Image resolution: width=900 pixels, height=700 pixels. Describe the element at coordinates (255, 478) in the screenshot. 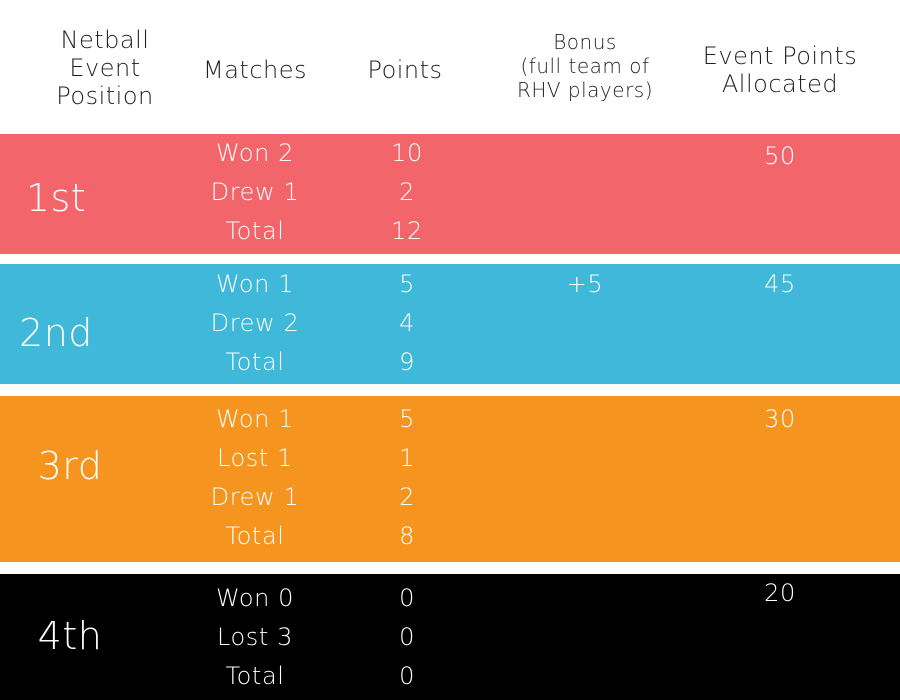

I see `matches-cell: Won 1 Lost 1 Drew 1 Total` at that location.